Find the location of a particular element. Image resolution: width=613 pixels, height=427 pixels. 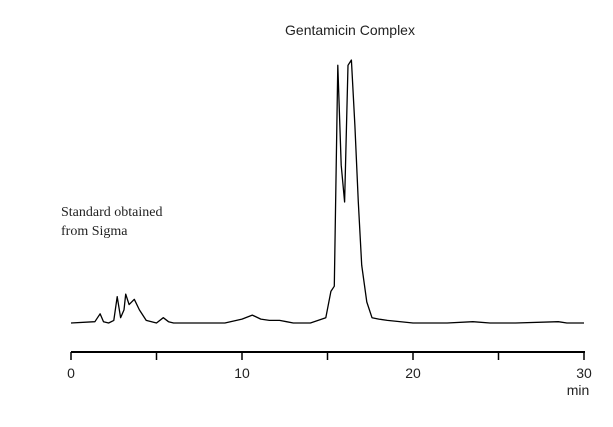

sample-note: Standard obtained from Sigma is located at coordinates (111, 222).